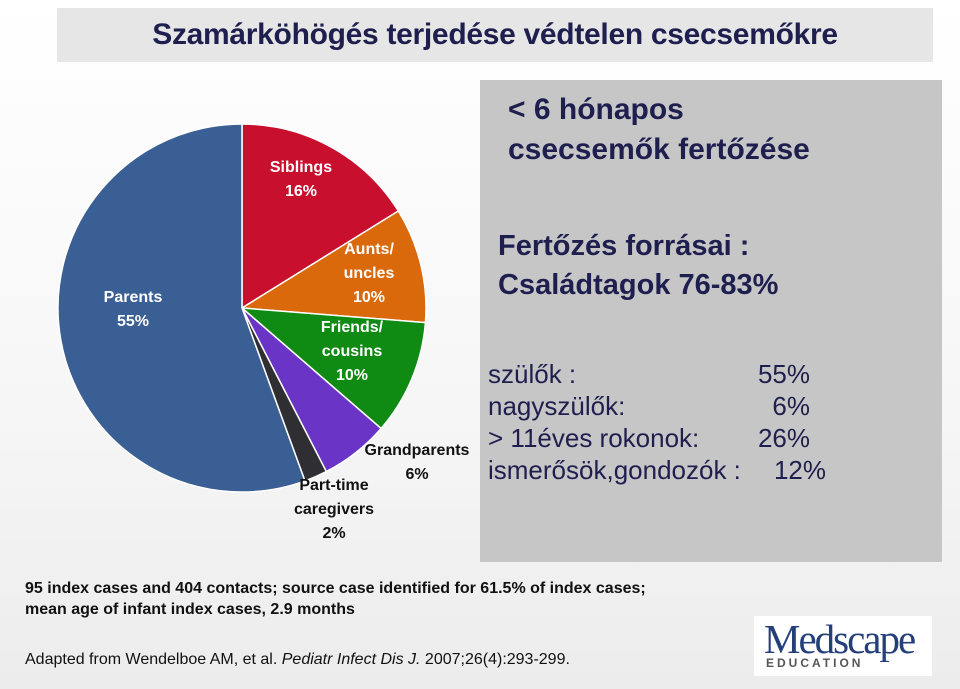 This screenshot has width=960, height=689. I want to click on pie-slice-siblings, so click(320, 216).